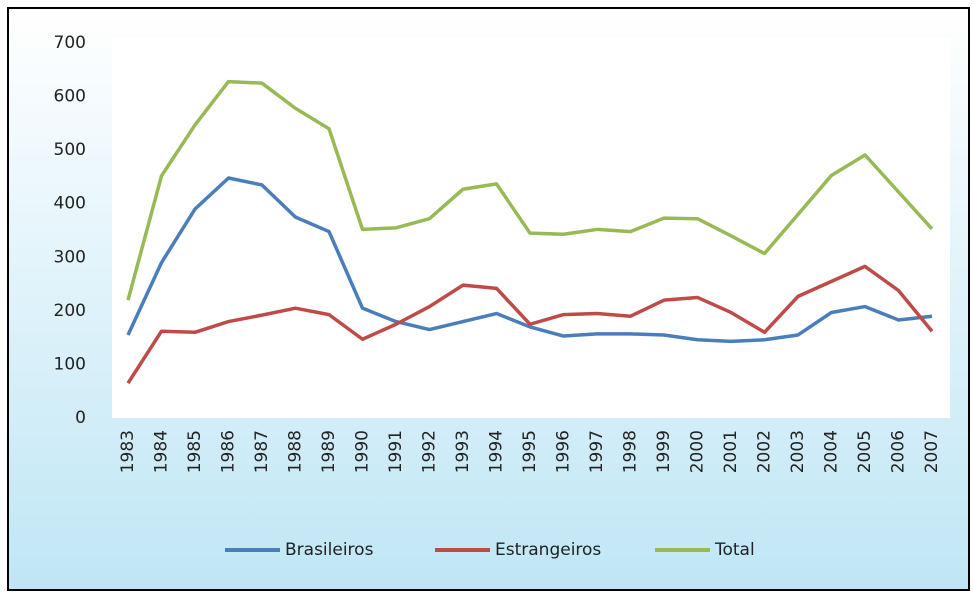 Image resolution: width=973 pixels, height=594 pixels. Describe the element at coordinates (932, 451) in the screenshot. I see `x-tick-label: 2007` at that location.